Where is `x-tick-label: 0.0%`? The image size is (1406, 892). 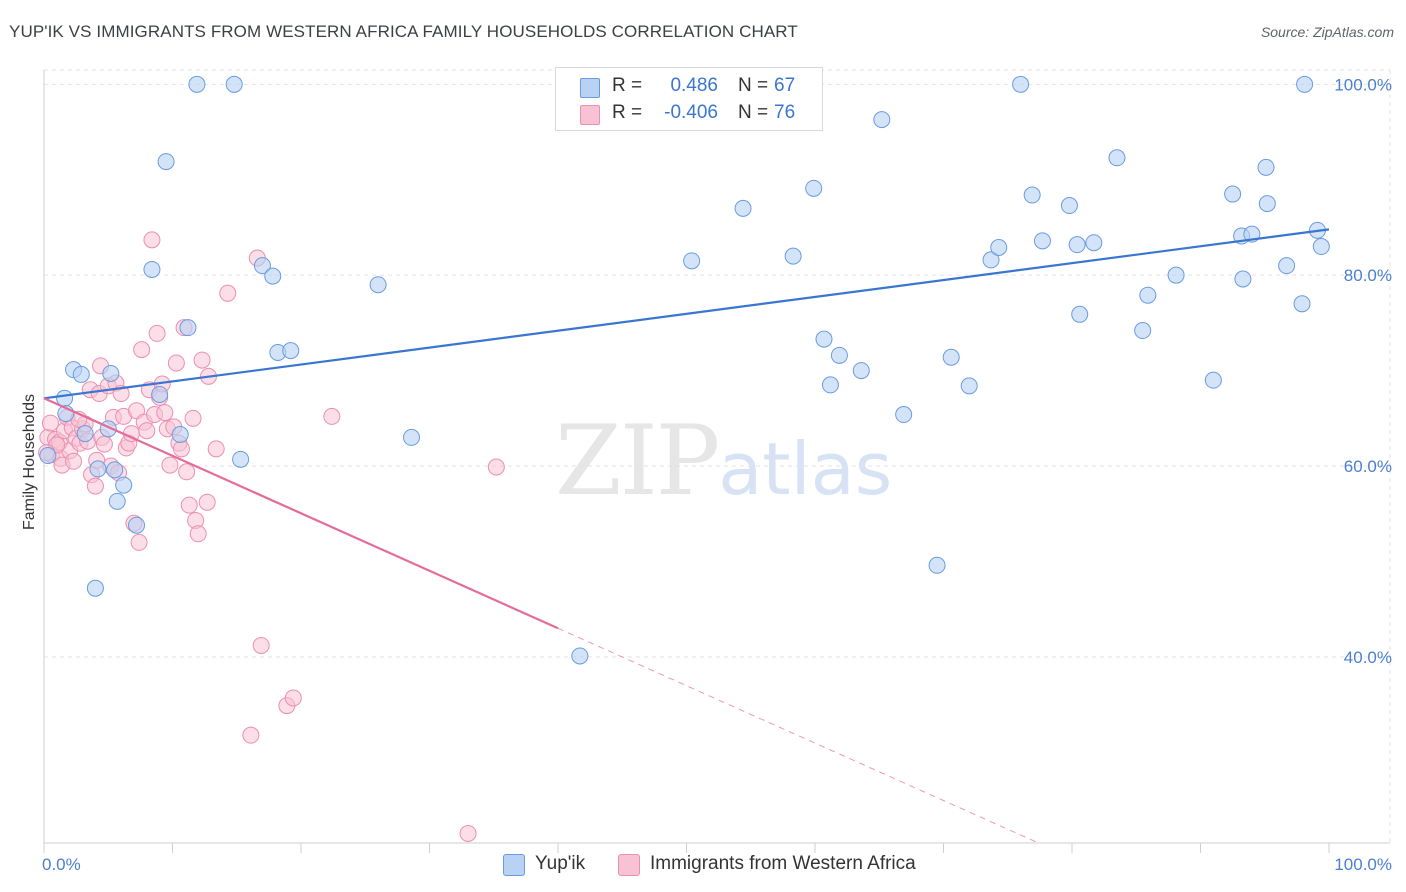 x-tick-label: 0.0% is located at coordinates (61, 864).